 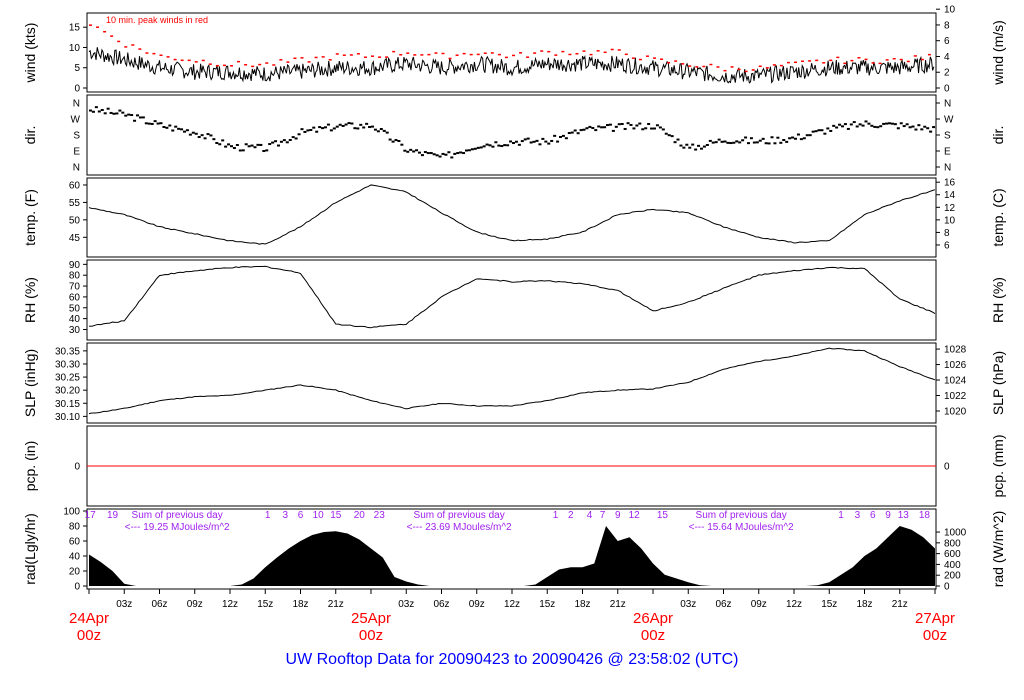 I want to click on day-label-date: 25Apr, so click(x=371, y=618).